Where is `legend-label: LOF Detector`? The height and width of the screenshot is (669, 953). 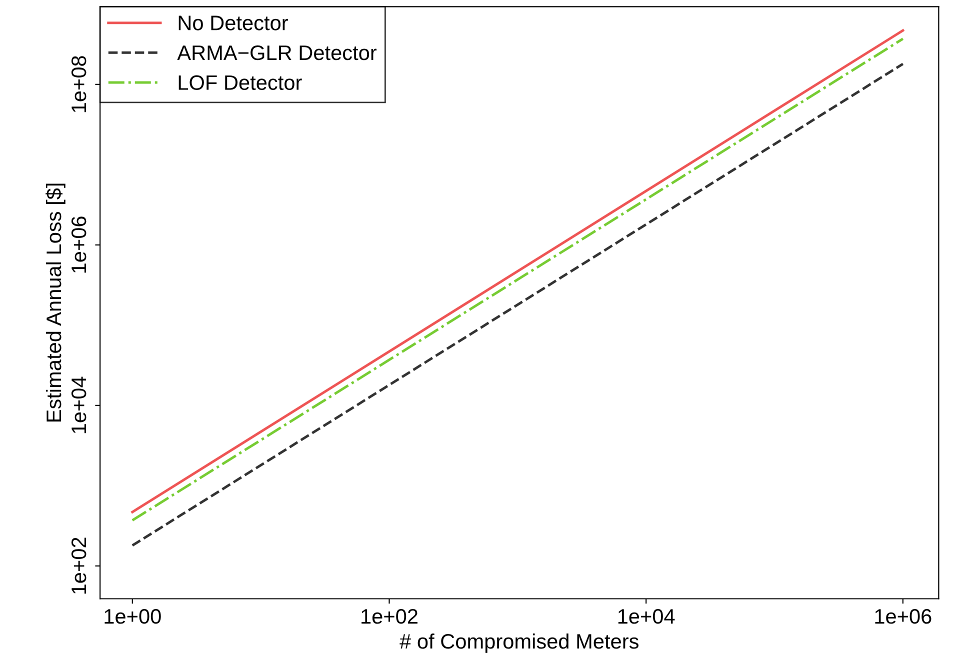
legend-label: LOF Detector is located at coordinates (240, 82).